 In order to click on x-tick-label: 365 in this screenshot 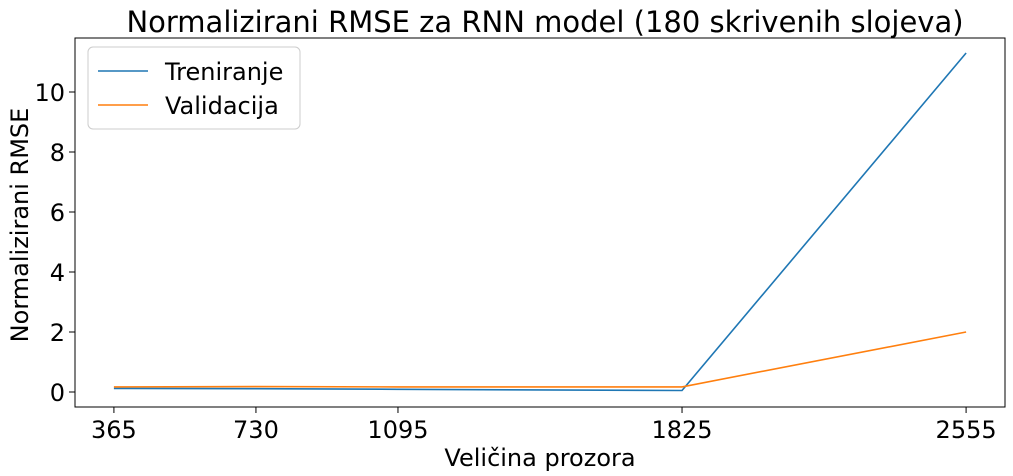, I will do `click(114, 430)`.